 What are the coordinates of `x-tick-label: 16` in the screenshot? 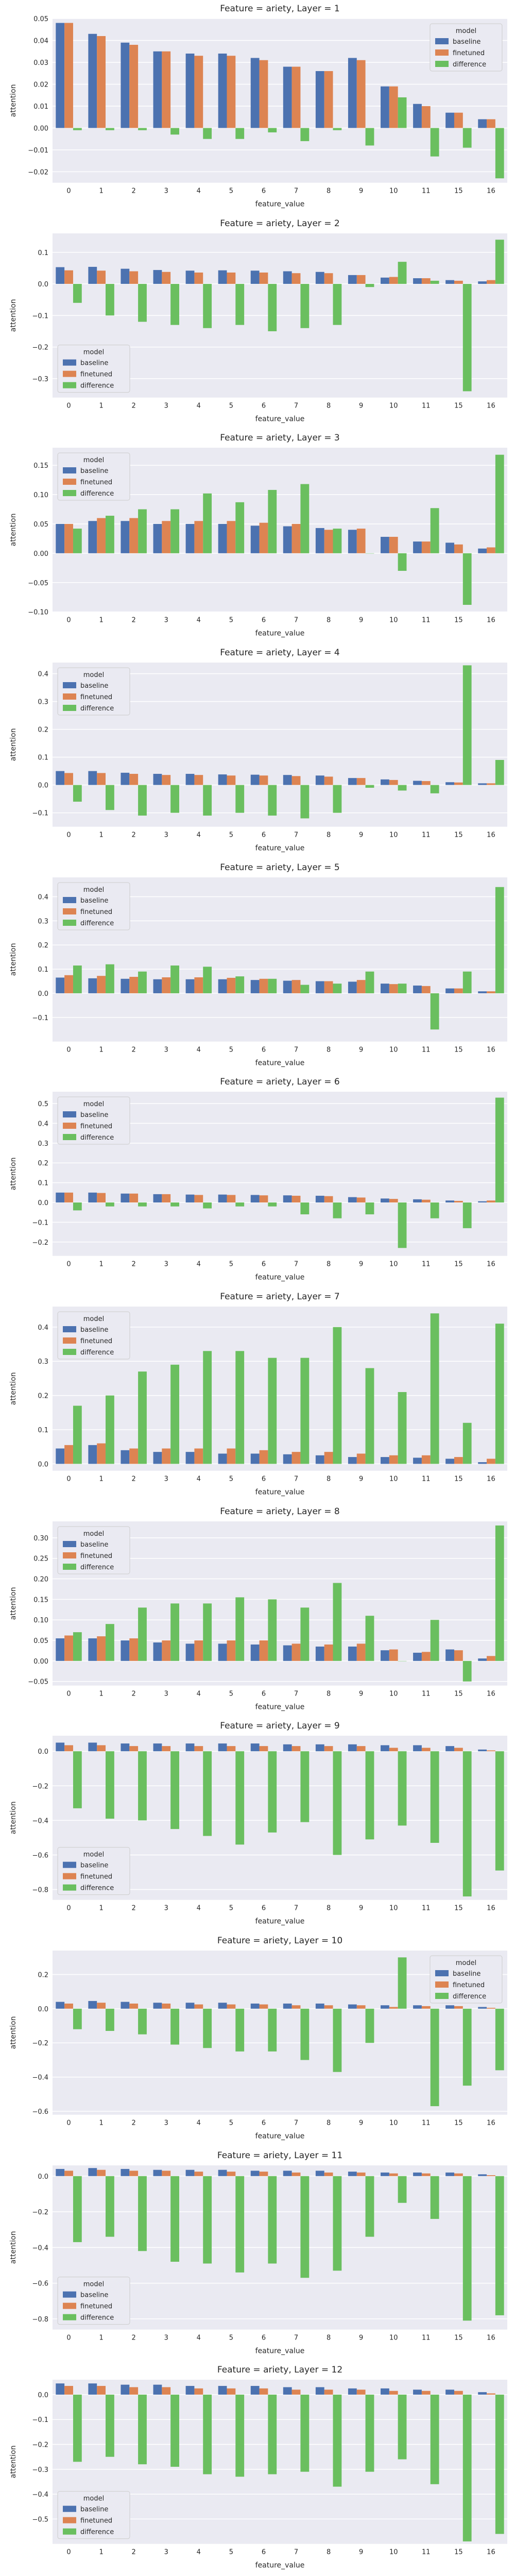 It's located at (491, 835).